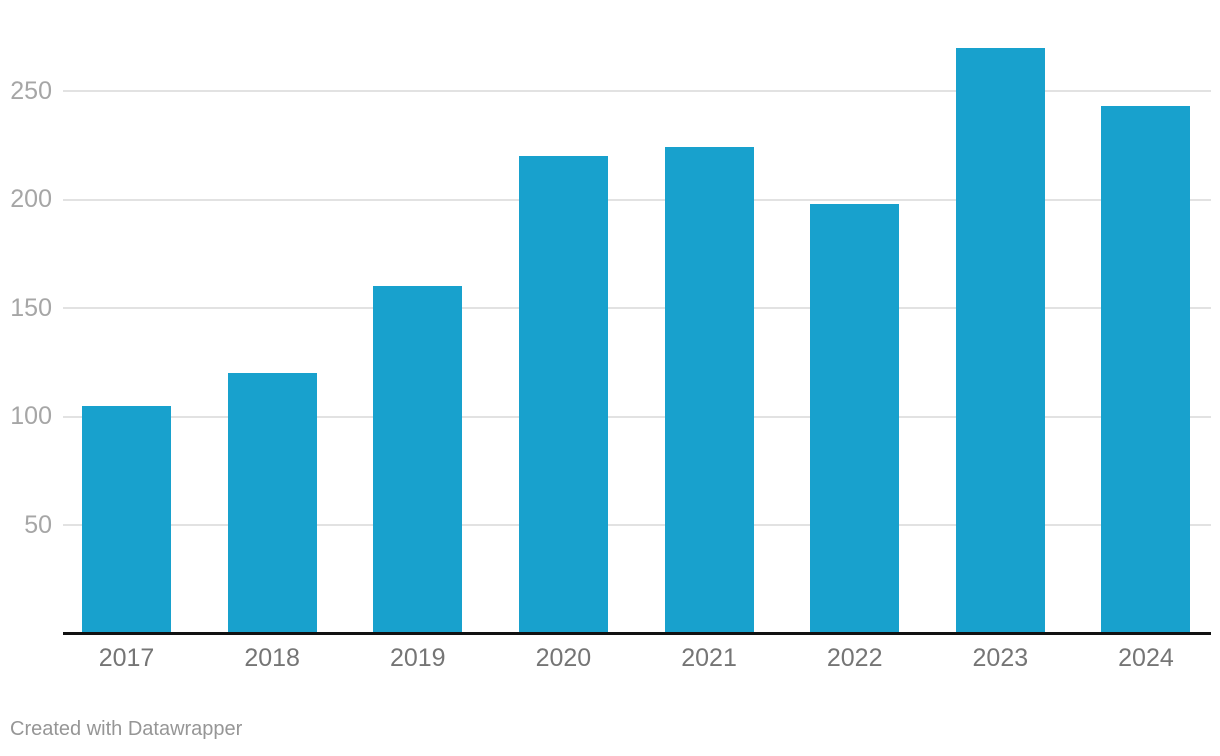  I want to click on y-tick-label: 150, so click(31, 307).